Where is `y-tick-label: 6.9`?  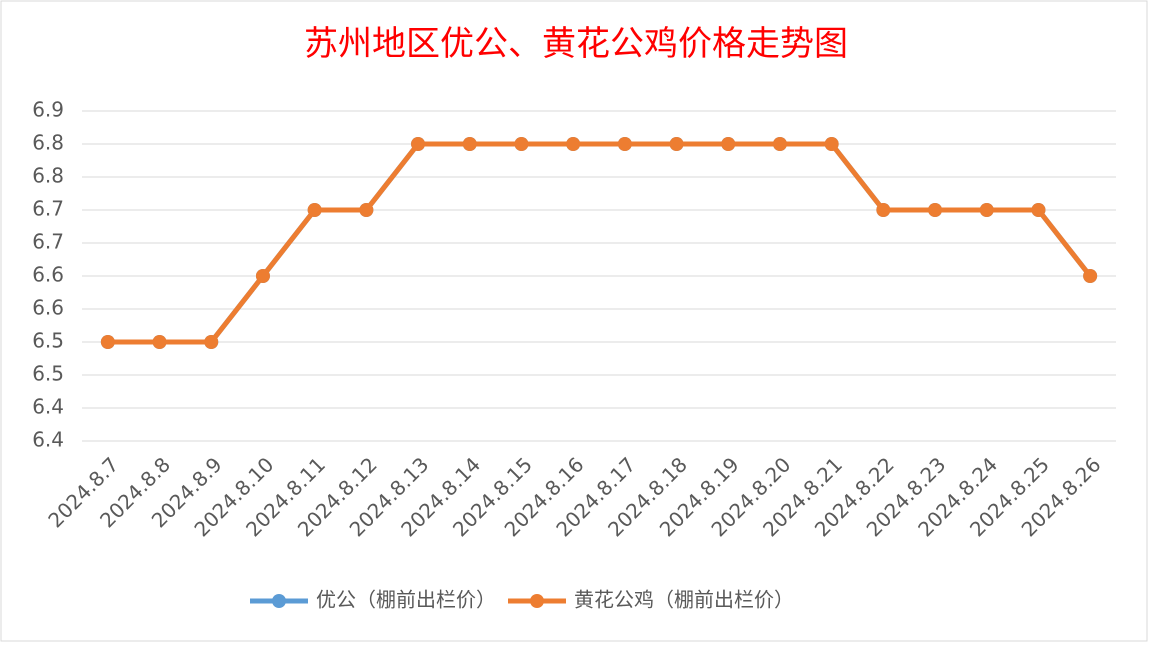 y-tick-label: 6.9 is located at coordinates (48, 110).